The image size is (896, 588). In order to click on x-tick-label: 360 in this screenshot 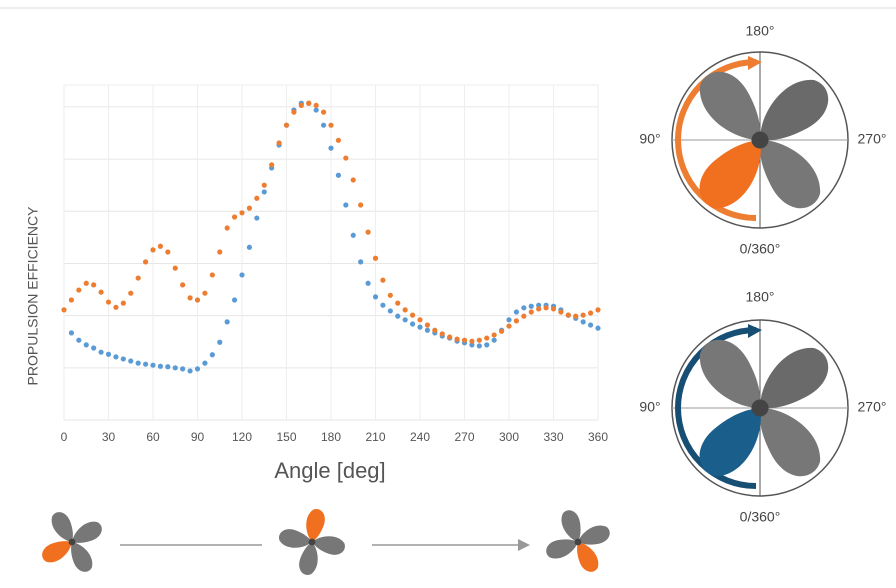, I will do `click(598, 437)`.